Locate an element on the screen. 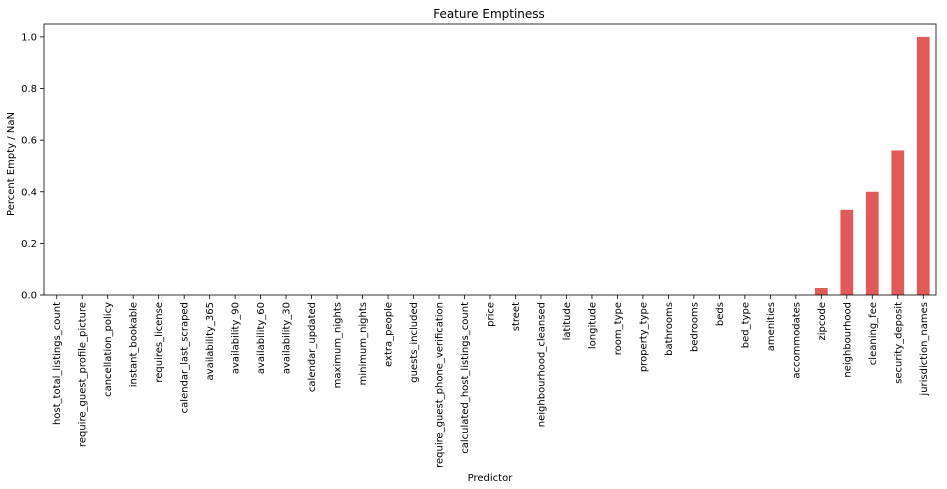 The image size is (947, 489). x-tick-label: security_deposit is located at coordinates (898, 343).